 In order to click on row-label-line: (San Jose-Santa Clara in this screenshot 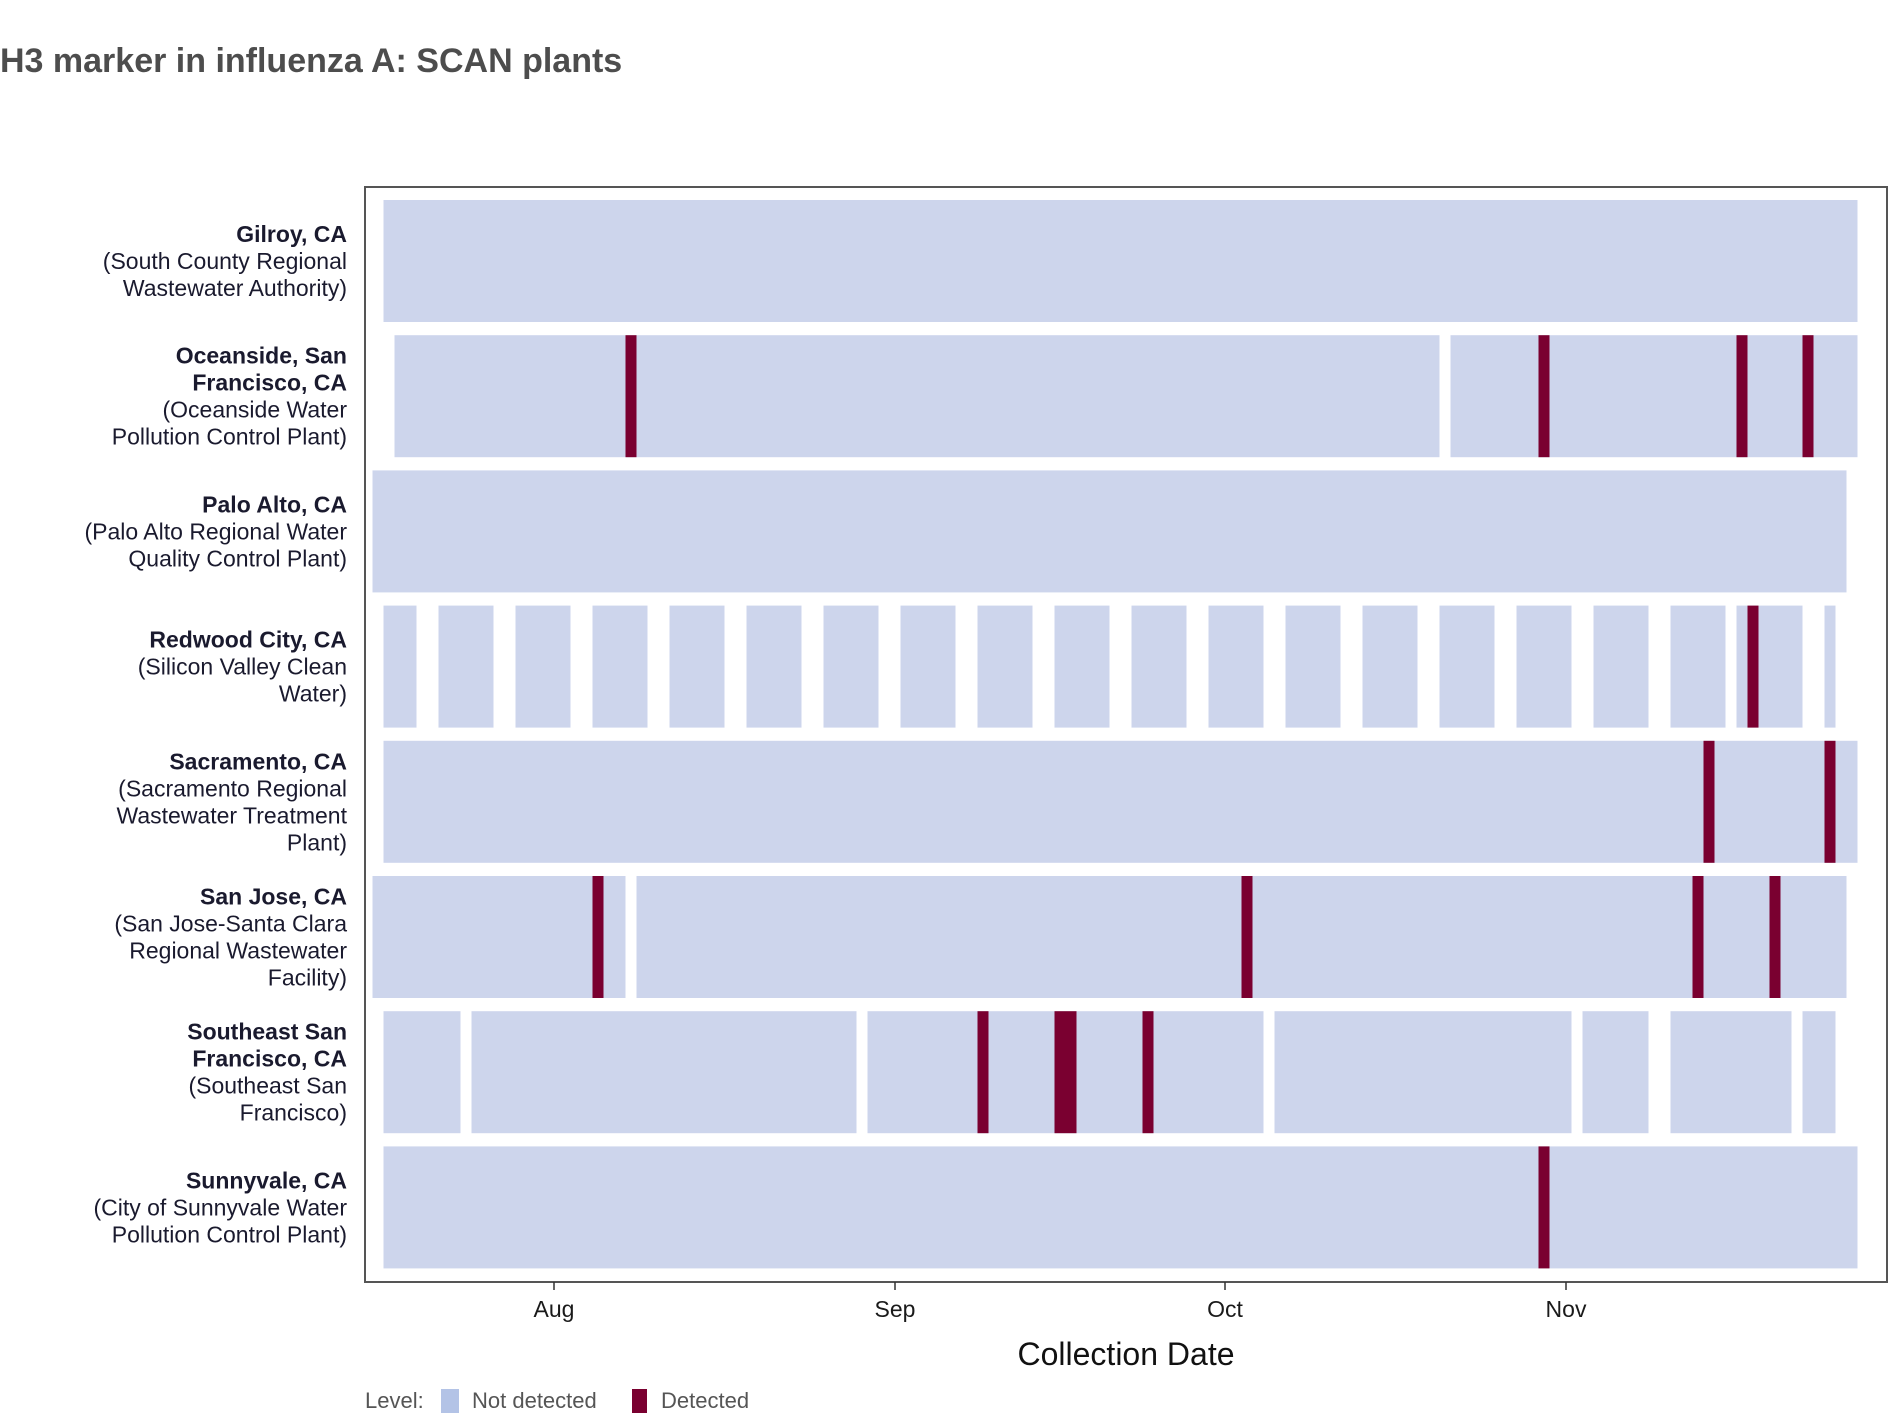, I will do `click(230, 924)`.